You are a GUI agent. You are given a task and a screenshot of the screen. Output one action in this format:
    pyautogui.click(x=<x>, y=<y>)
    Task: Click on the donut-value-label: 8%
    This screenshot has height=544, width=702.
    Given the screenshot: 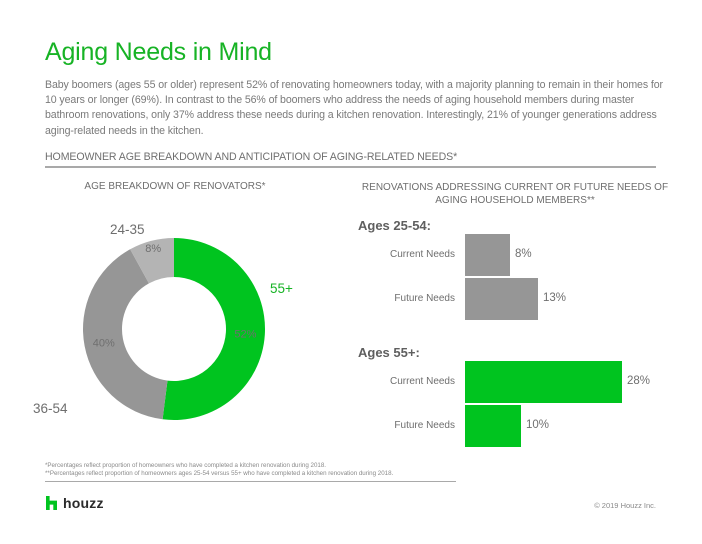 What is the action you would take?
    pyautogui.click(x=153, y=249)
    